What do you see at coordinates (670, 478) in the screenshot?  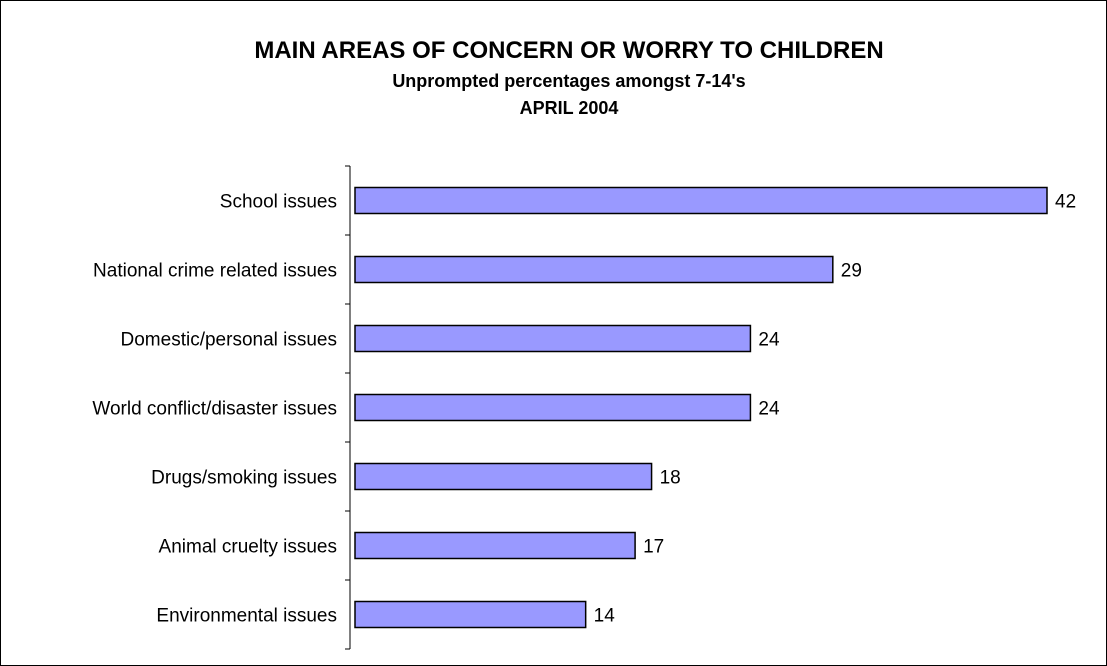 I see `data-label: 18` at bounding box center [670, 478].